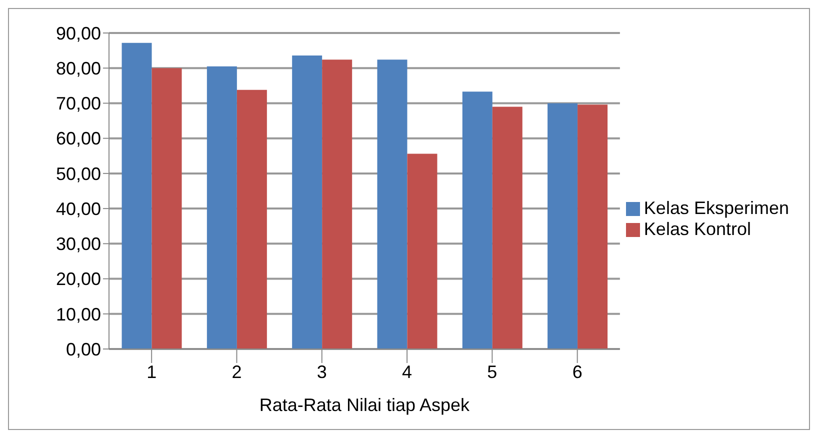 The height and width of the screenshot is (438, 818). Describe the element at coordinates (78, 68) in the screenshot. I see `y-tick-label: 80,00` at that location.